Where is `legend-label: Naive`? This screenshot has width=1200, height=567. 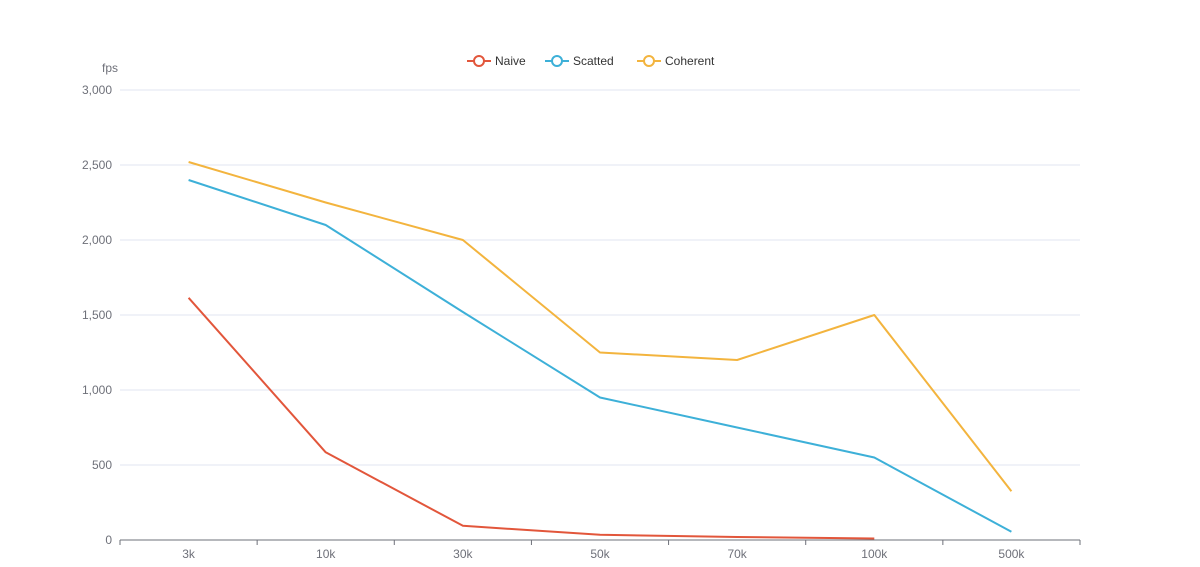 legend-label: Naive is located at coordinates (510, 61).